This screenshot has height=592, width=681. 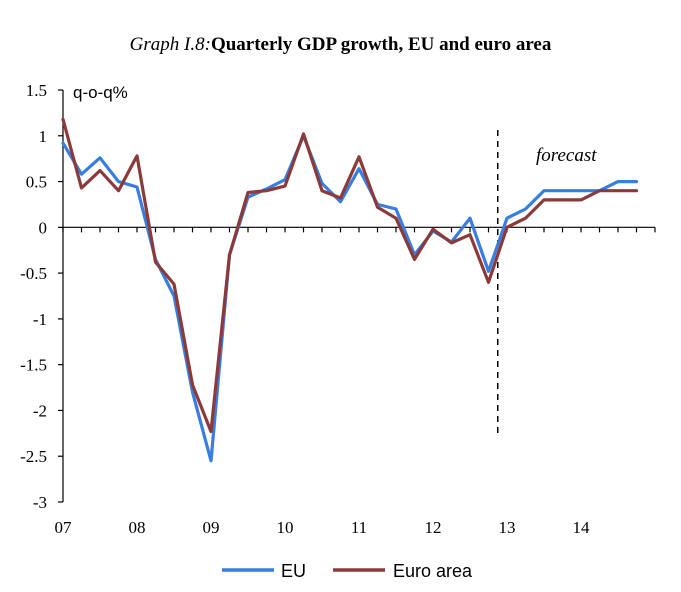 What do you see at coordinates (43, 227) in the screenshot?
I see `y-tick-label: 0` at bounding box center [43, 227].